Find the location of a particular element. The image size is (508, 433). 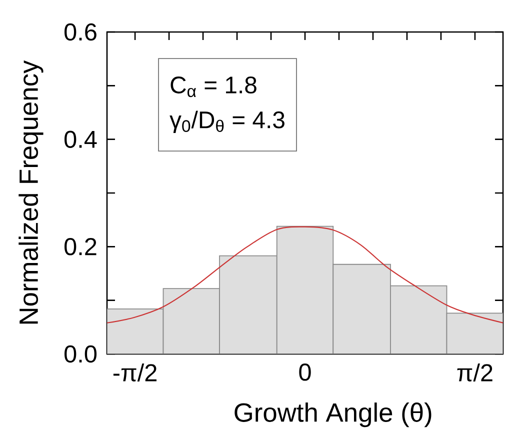

y-tick-label: 0.0 is located at coordinates (80, 354).